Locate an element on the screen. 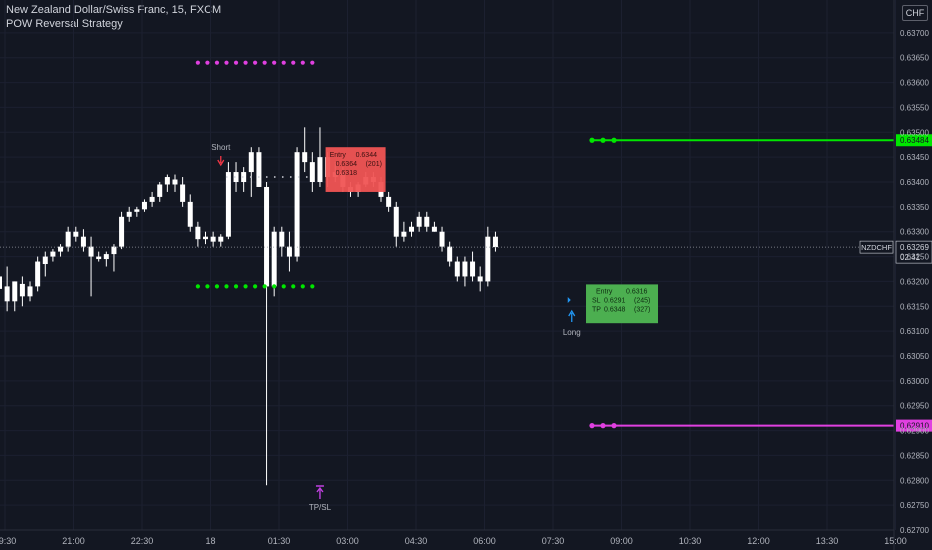  x-tick-label: 13:30 is located at coordinates (827, 541).